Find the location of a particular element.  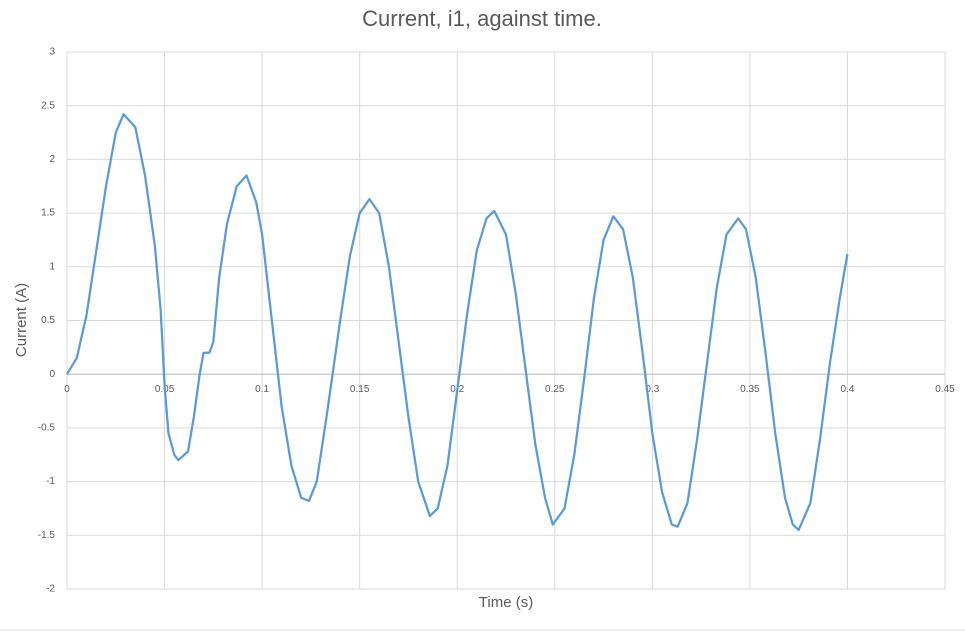

y-tick-label: 0 is located at coordinates (52, 374).